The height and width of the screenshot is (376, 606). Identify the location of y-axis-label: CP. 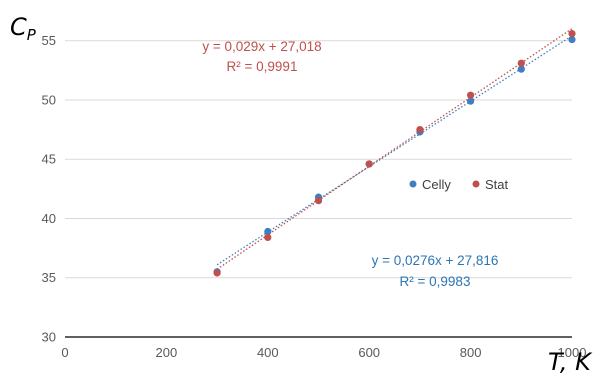
(23, 28).